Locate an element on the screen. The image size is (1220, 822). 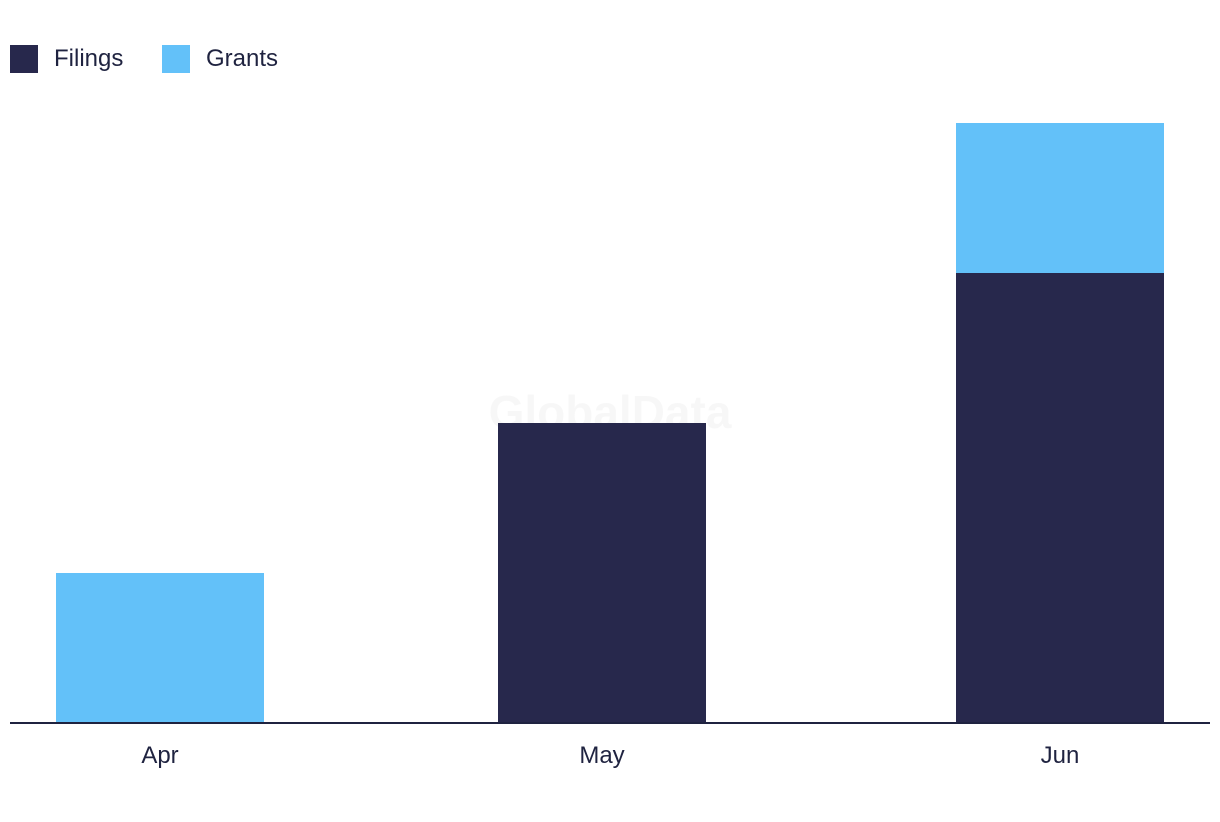
bar-jun-filings is located at coordinates (1060, 498).